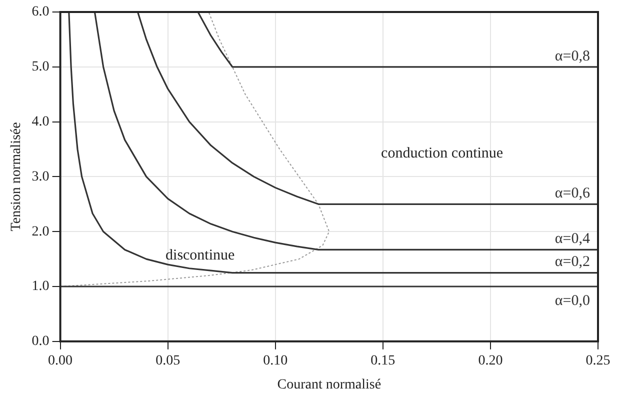  Describe the element at coordinates (41, 122) in the screenshot. I see `y-tick-label: 4.0` at that location.